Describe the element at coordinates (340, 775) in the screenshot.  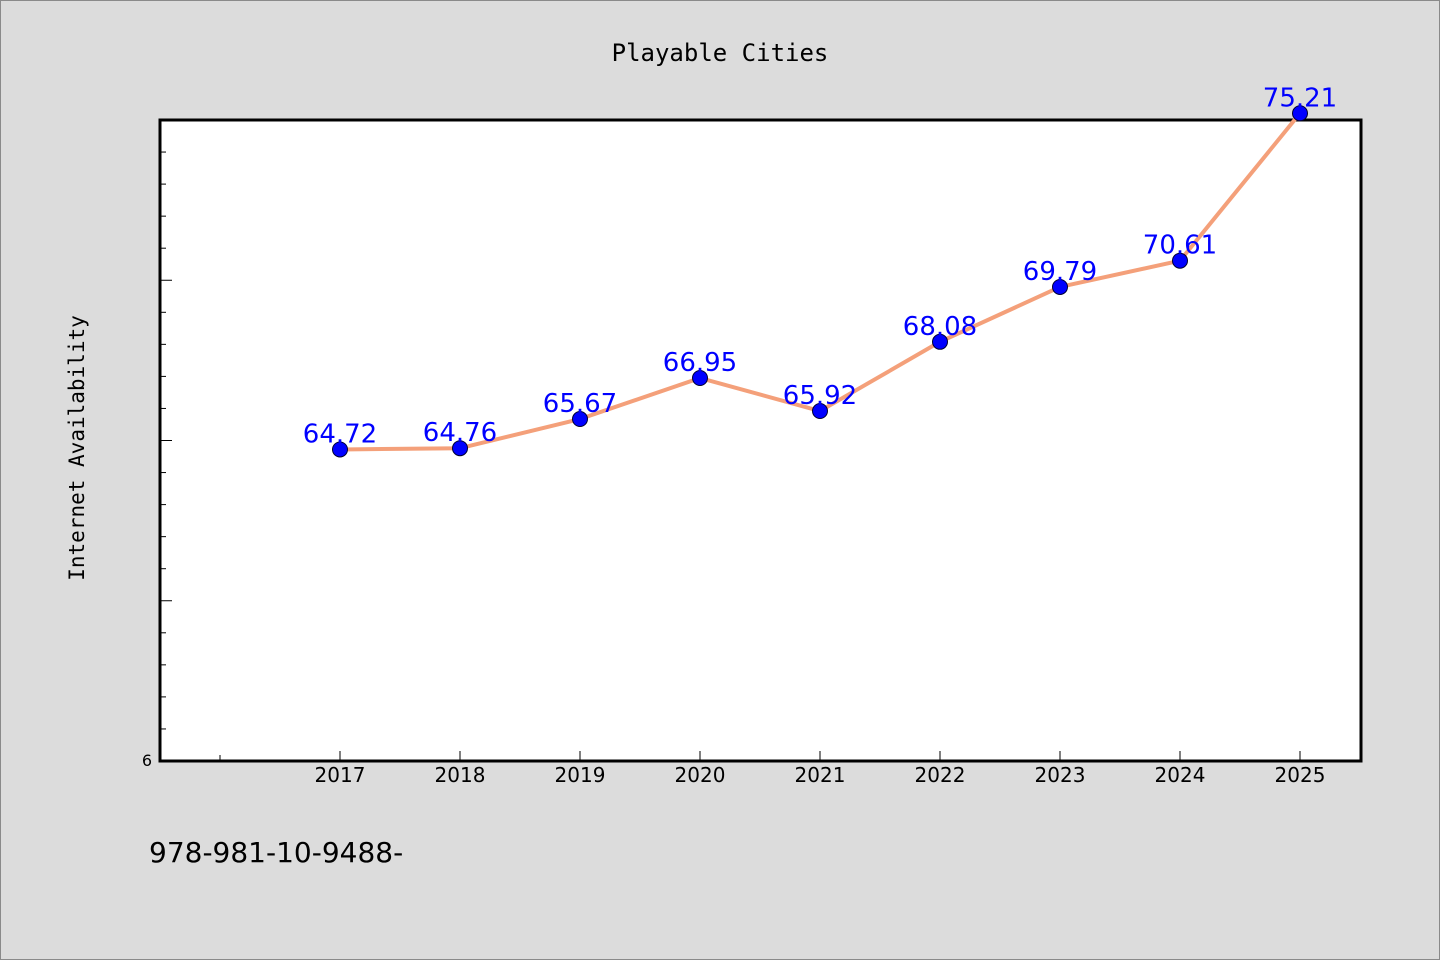
I see `x-tick-label: 2017` at that location.